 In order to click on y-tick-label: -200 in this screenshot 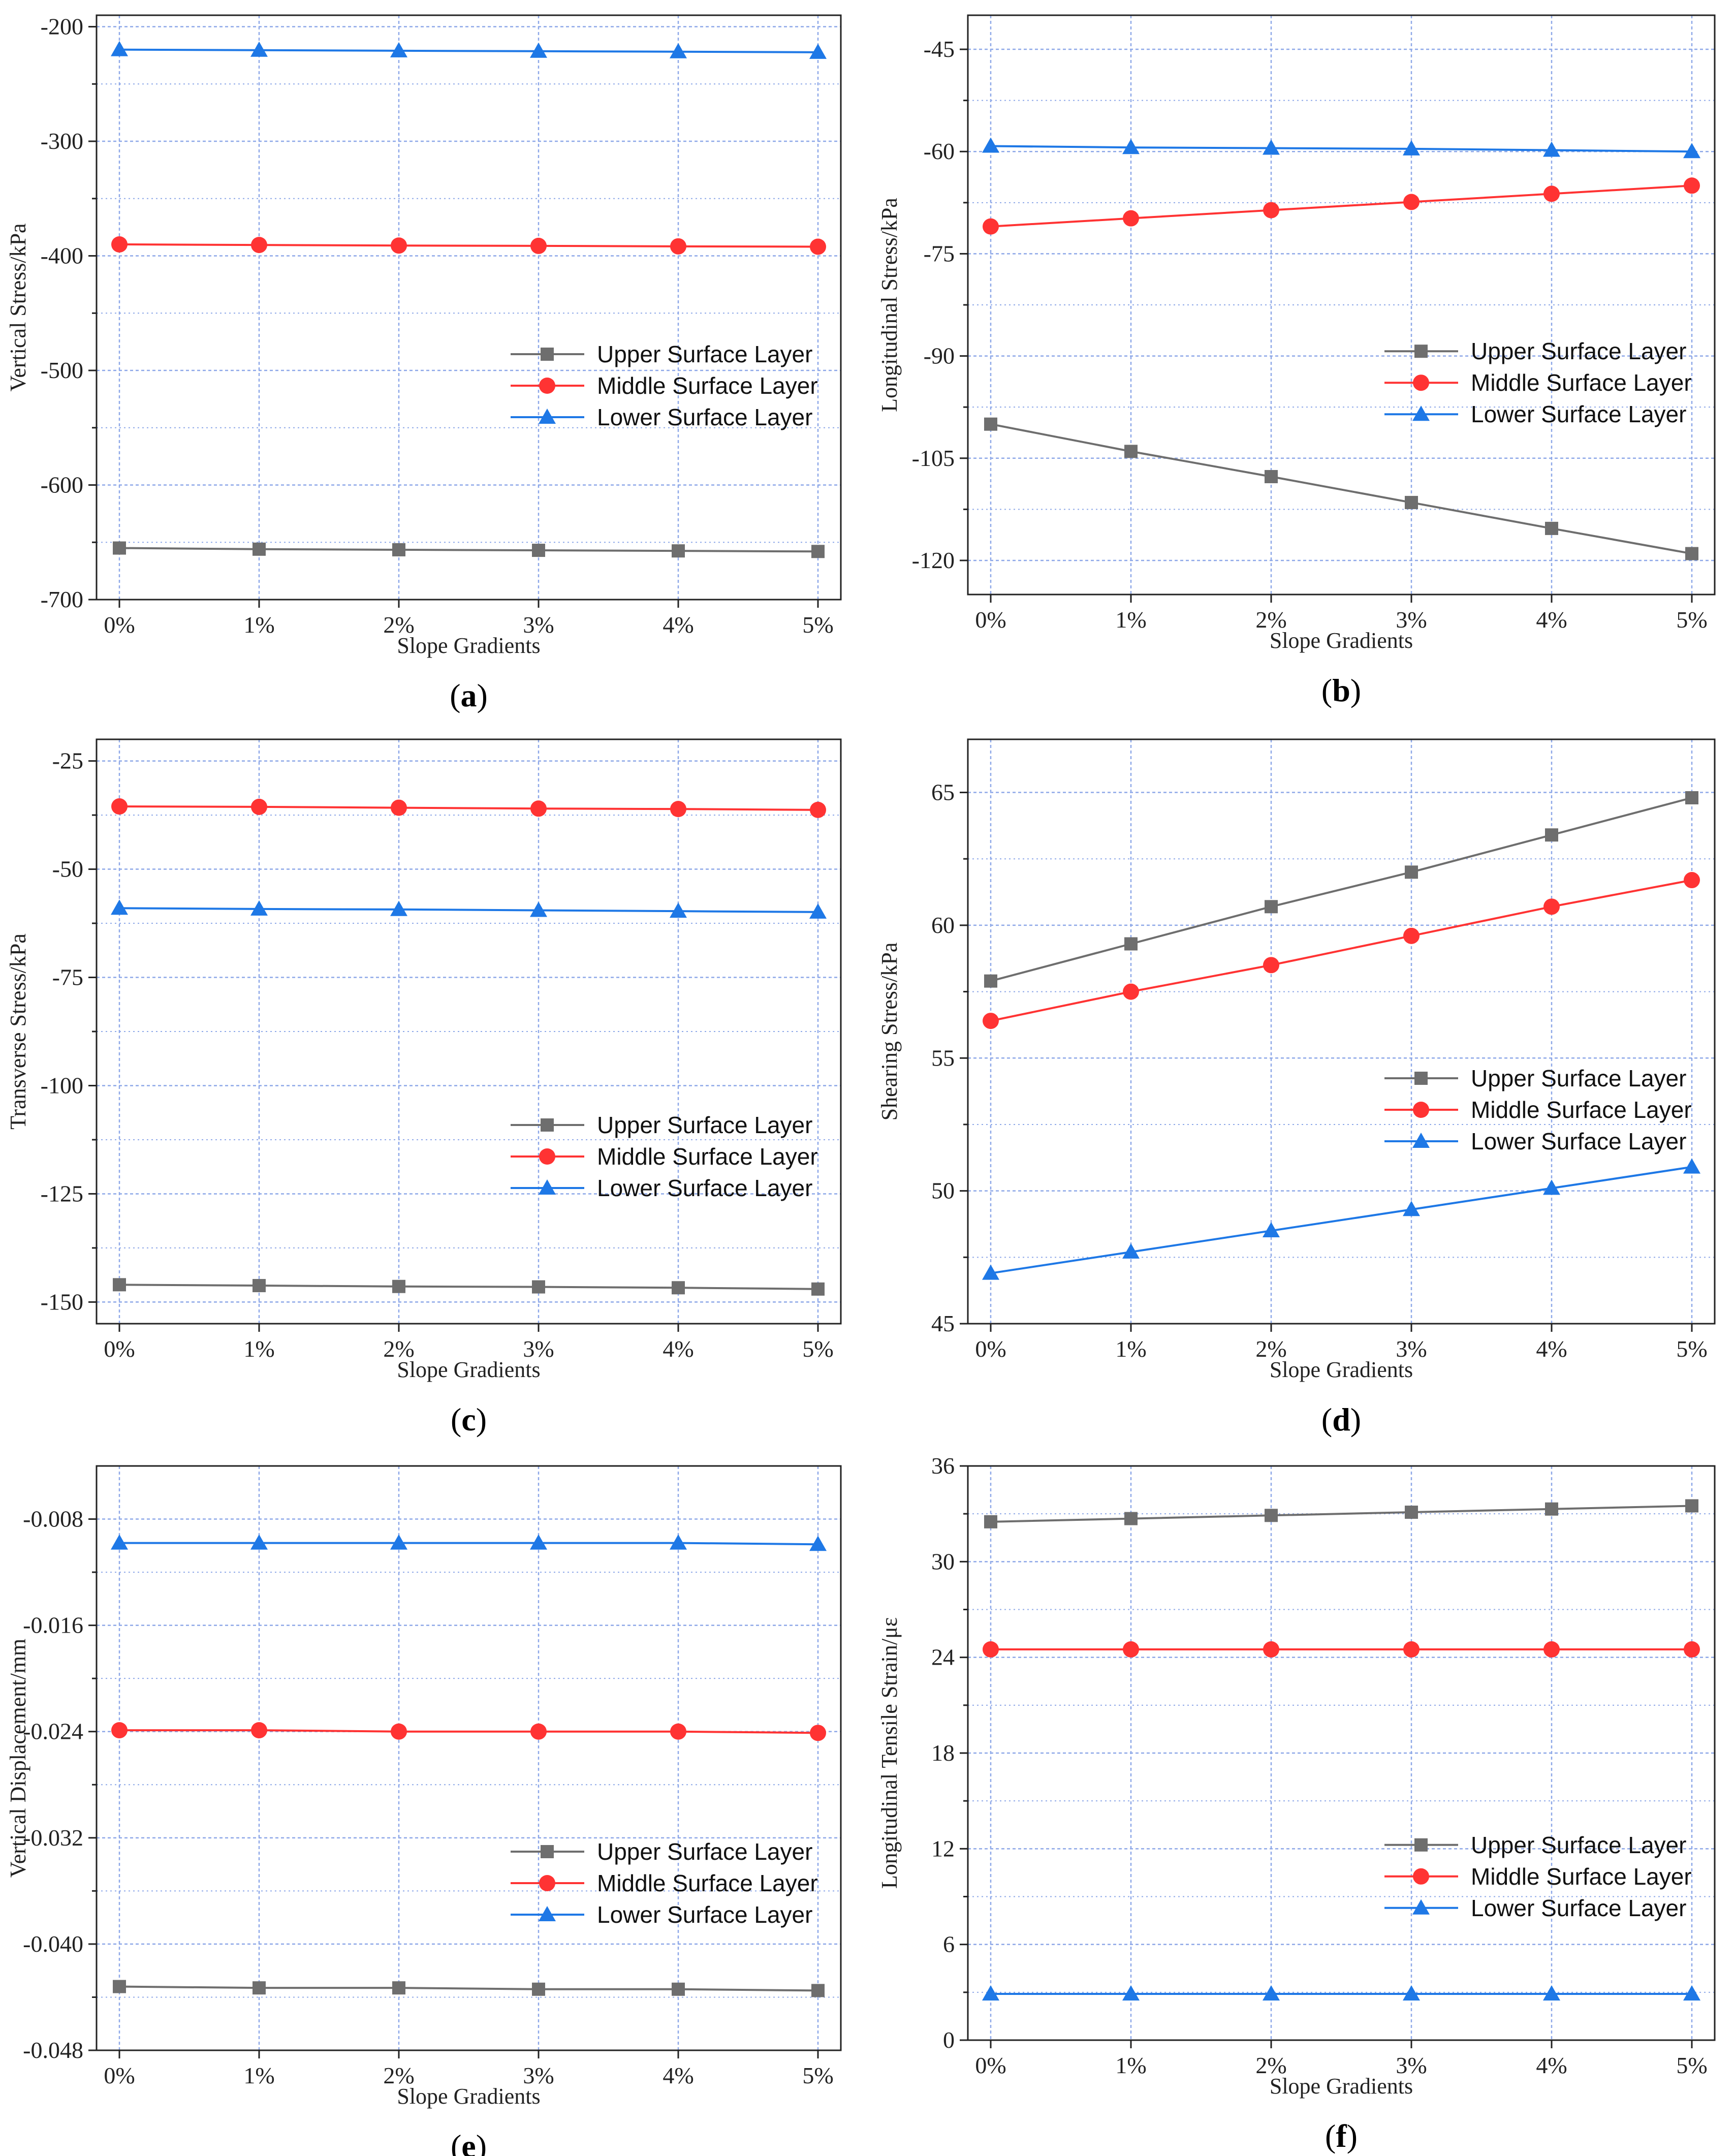, I will do `click(62, 27)`.